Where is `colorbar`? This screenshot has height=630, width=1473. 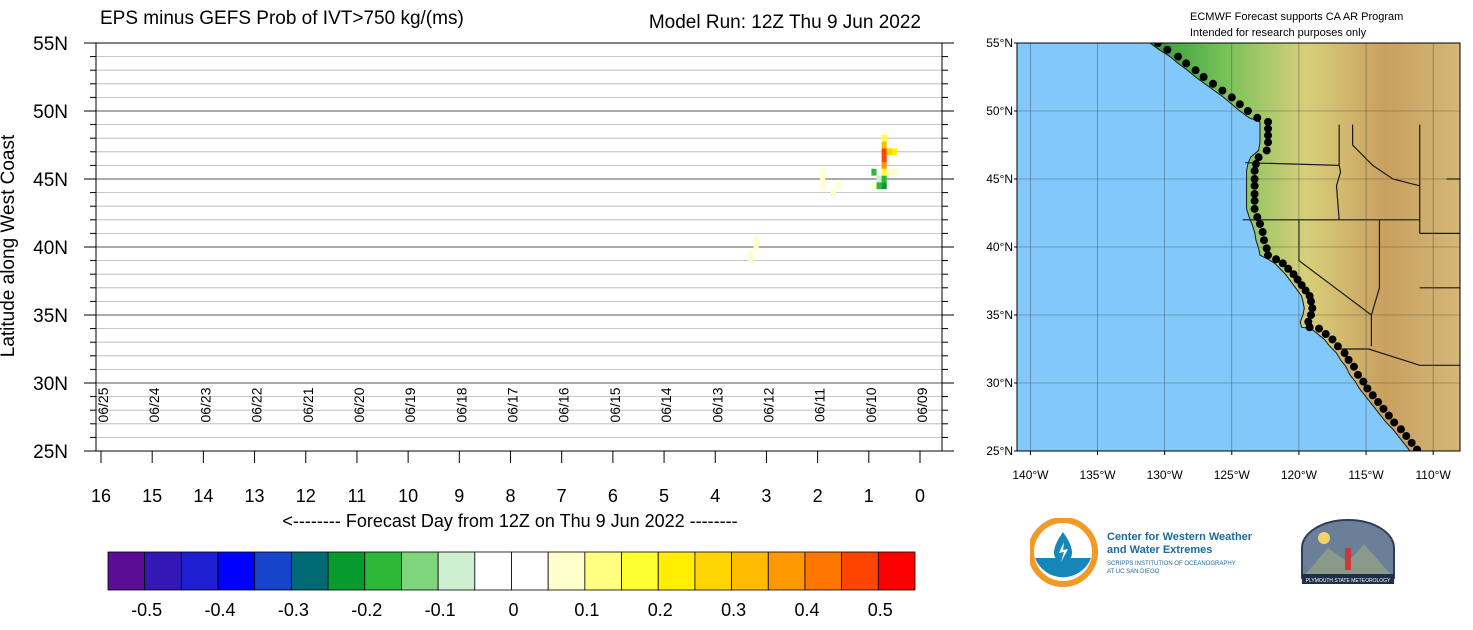
colorbar is located at coordinates (511, 571).